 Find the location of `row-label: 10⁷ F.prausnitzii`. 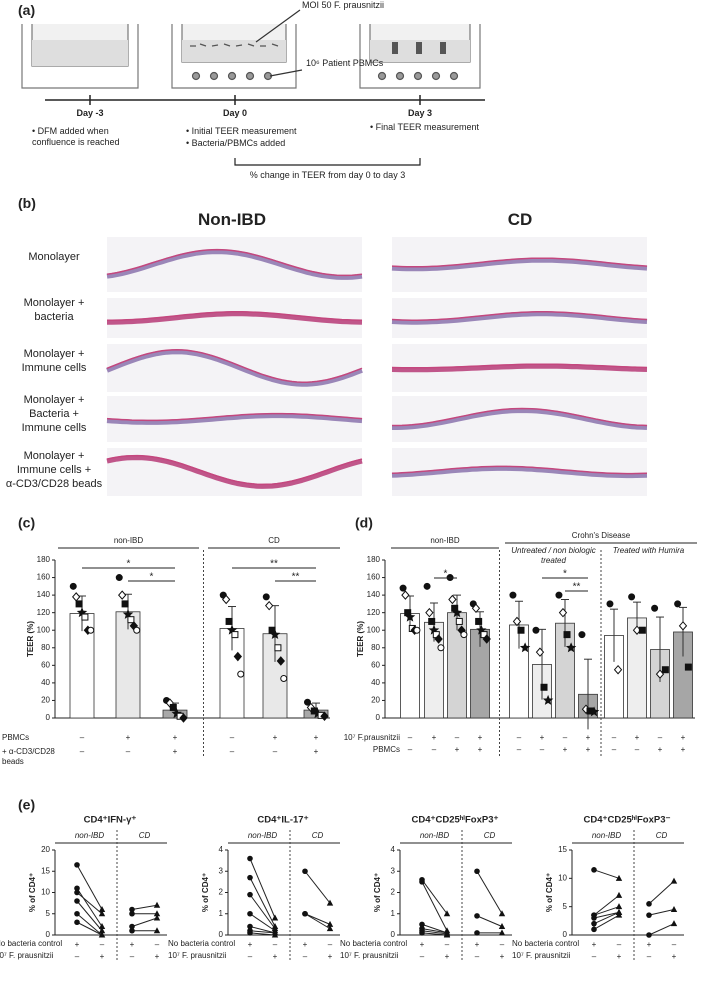

row-label: 10⁷ F.prausnitzii is located at coordinates (371, 737).